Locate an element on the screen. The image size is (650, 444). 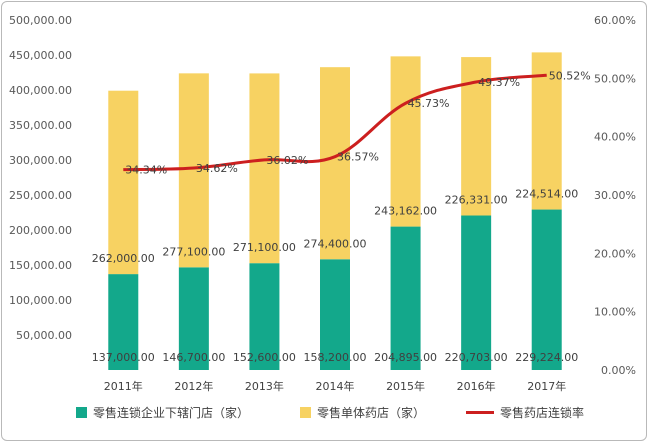
bar-label-chain-stores: 204,895.00 is located at coordinates (405, 357).